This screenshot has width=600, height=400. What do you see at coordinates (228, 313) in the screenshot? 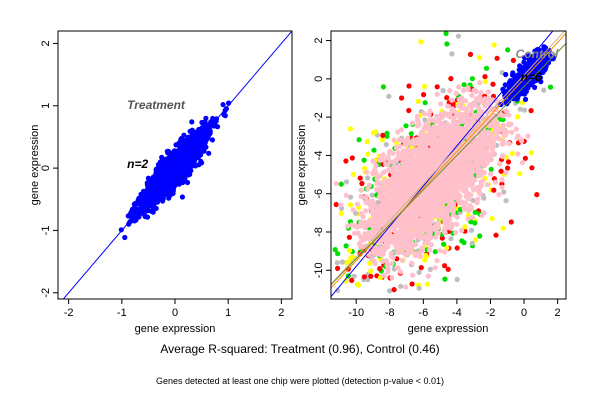
I see `x-tick-label: 1` at bounding box center [228, 313].